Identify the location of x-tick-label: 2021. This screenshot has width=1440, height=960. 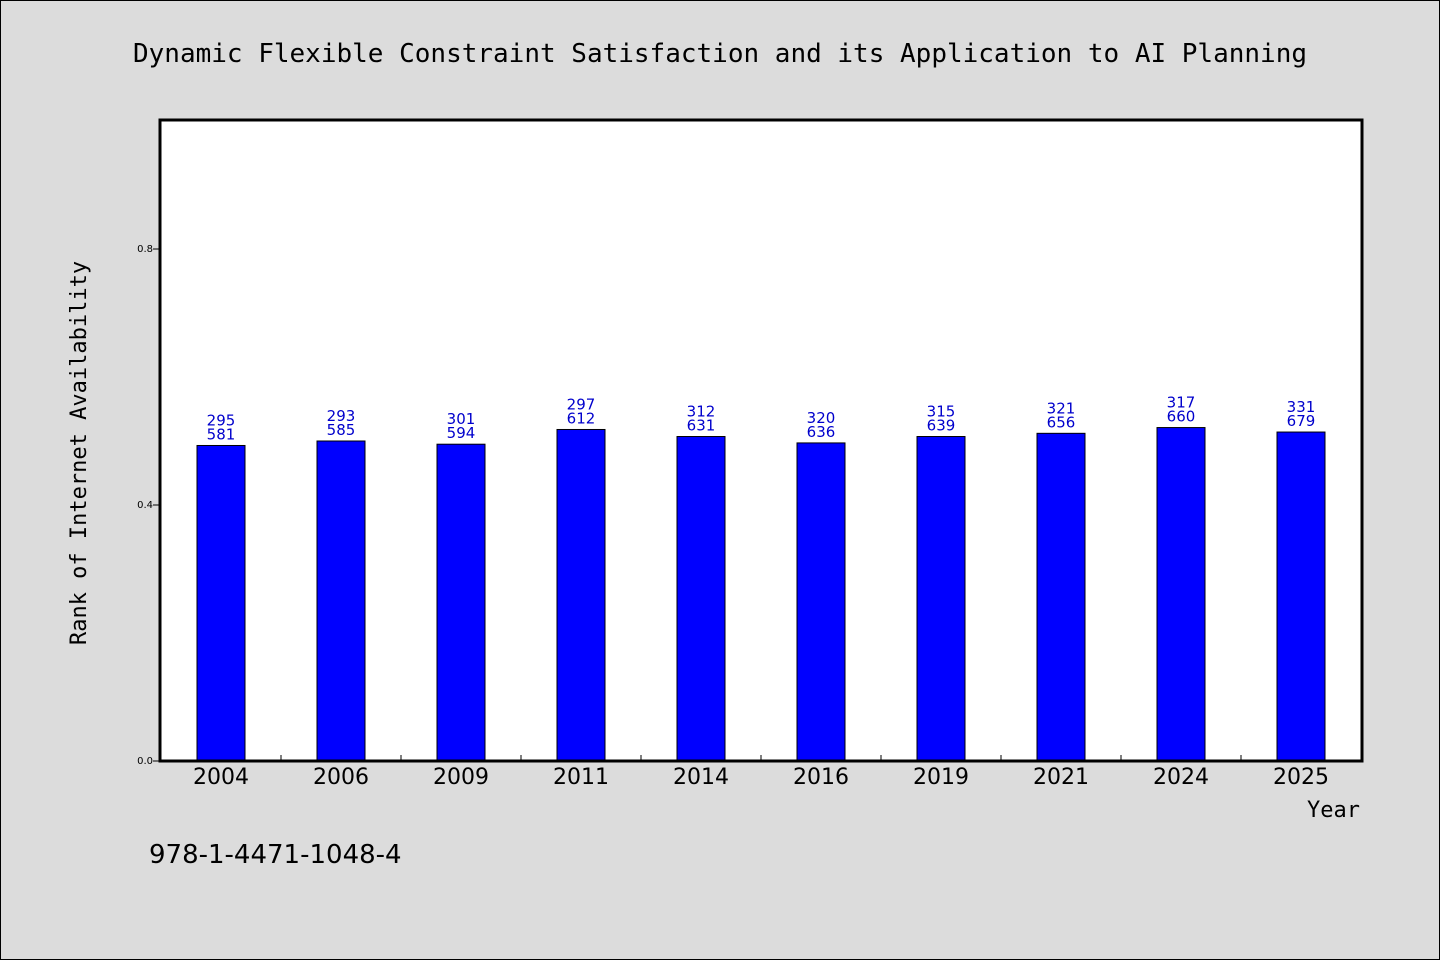
(1061, 777).